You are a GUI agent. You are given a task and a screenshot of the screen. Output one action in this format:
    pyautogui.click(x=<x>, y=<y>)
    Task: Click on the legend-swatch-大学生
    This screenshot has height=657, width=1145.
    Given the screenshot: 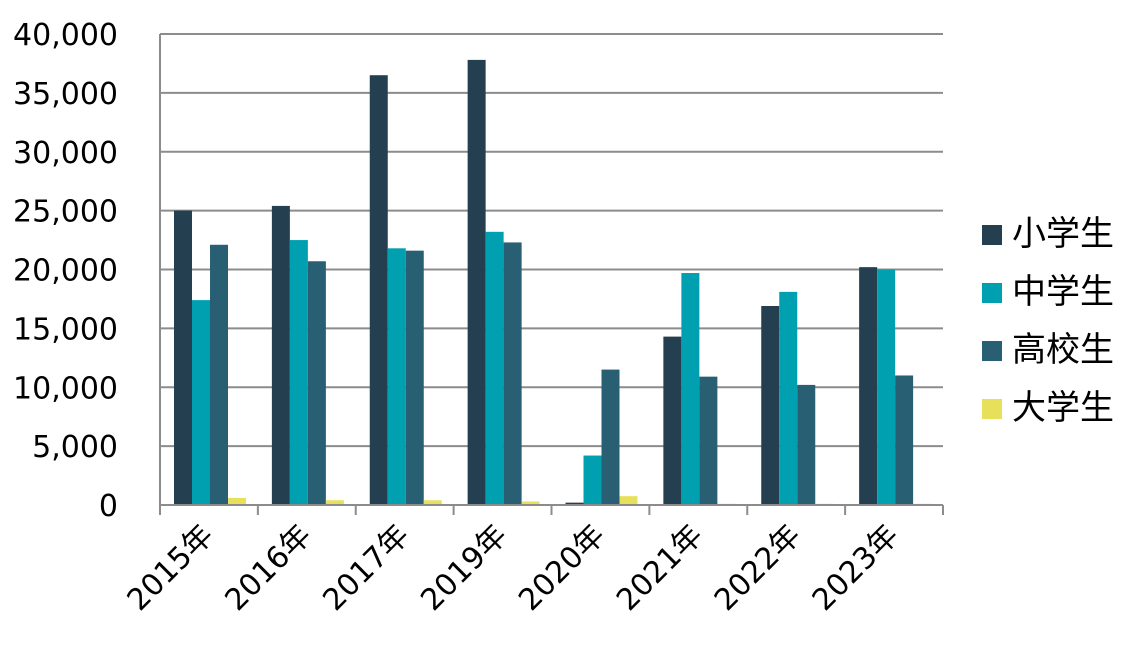 What is the action you would take?
    pyautogui.click(x=992, y=409)
    